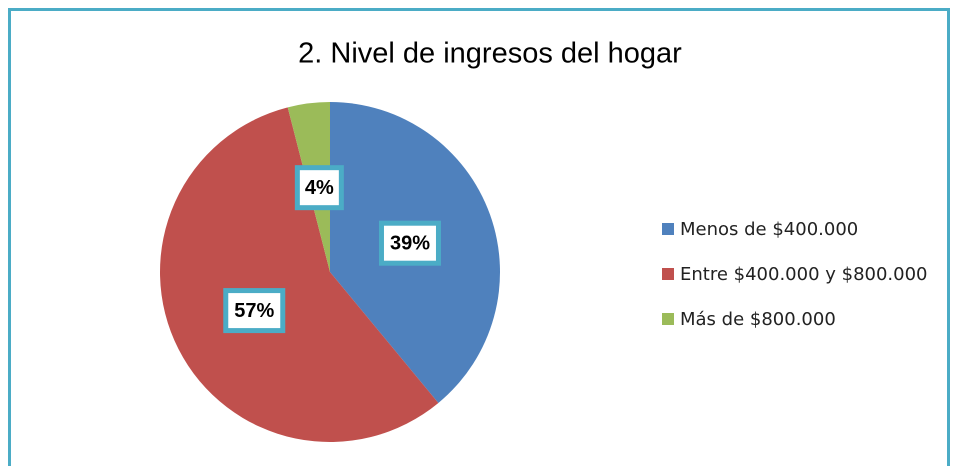 This screenshot has height=466, width=958. Describe the element at coordinates (769, 229) in the screenshot. I see `legend-label: Menos de $400.000` at that location.